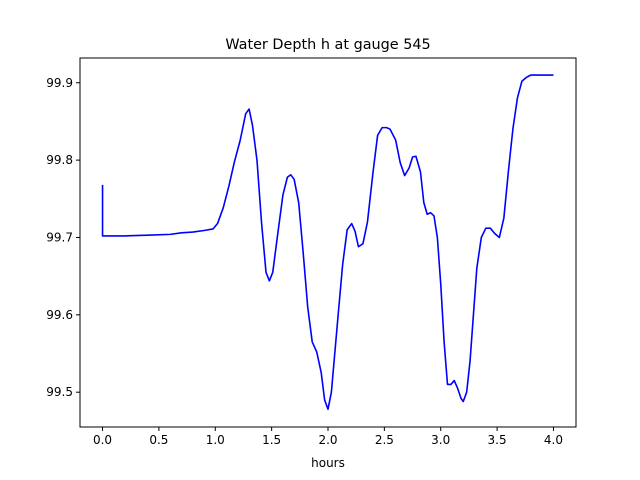 This screenshot has height=480, width=640. I want to click on y-tick-label: 99.9, so click(59, 83).